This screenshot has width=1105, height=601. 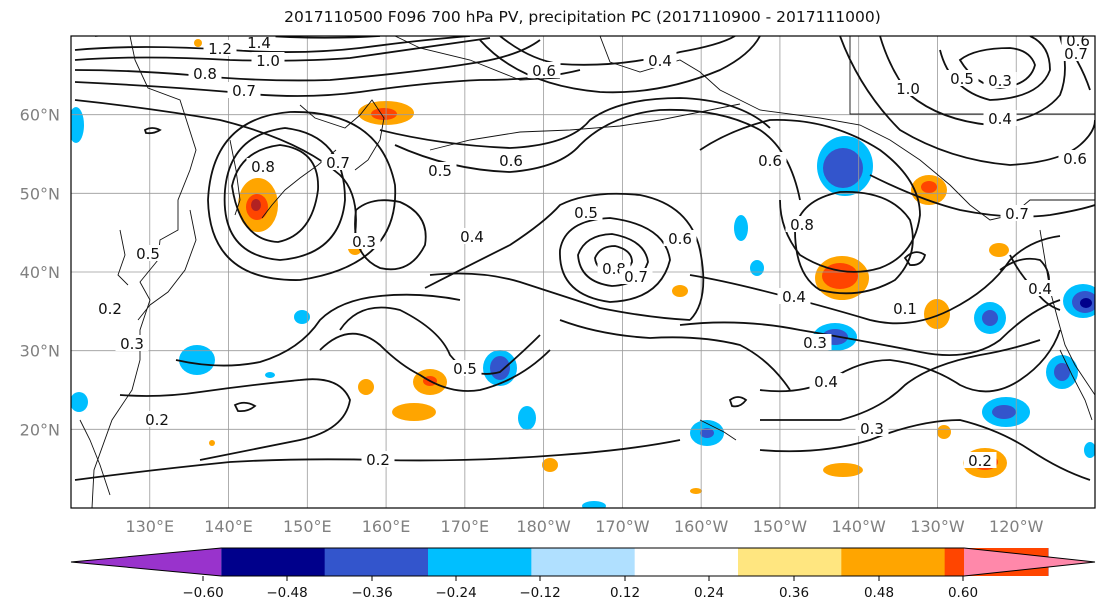 I want to click on lon-label: 150°W, so click(x=780, y=526).